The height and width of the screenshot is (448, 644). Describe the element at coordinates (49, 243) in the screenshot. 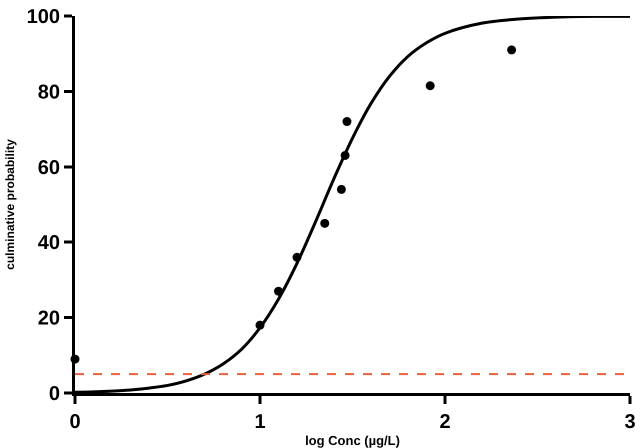

I see `y-tick-label: 40` at that location.